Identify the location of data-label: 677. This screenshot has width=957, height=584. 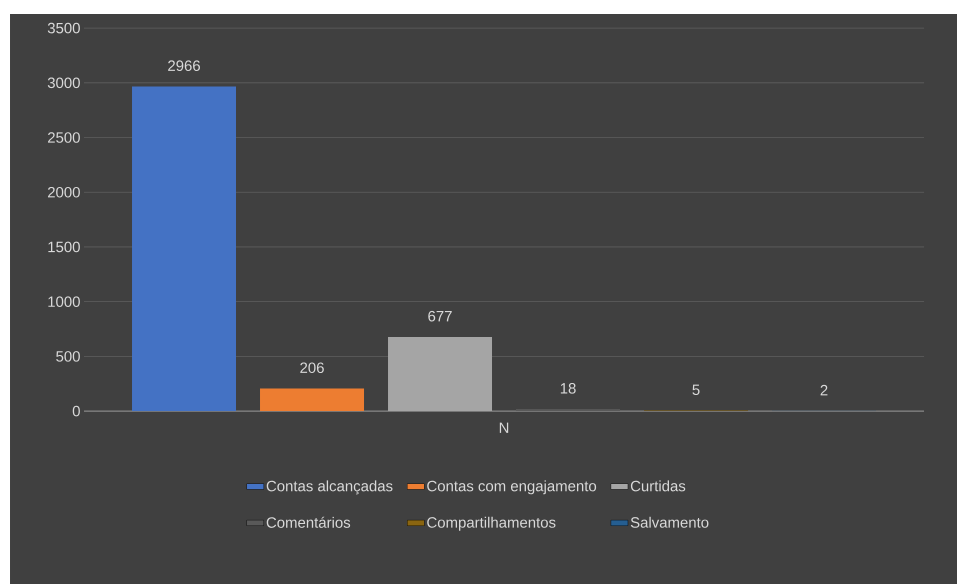
(440, 316).